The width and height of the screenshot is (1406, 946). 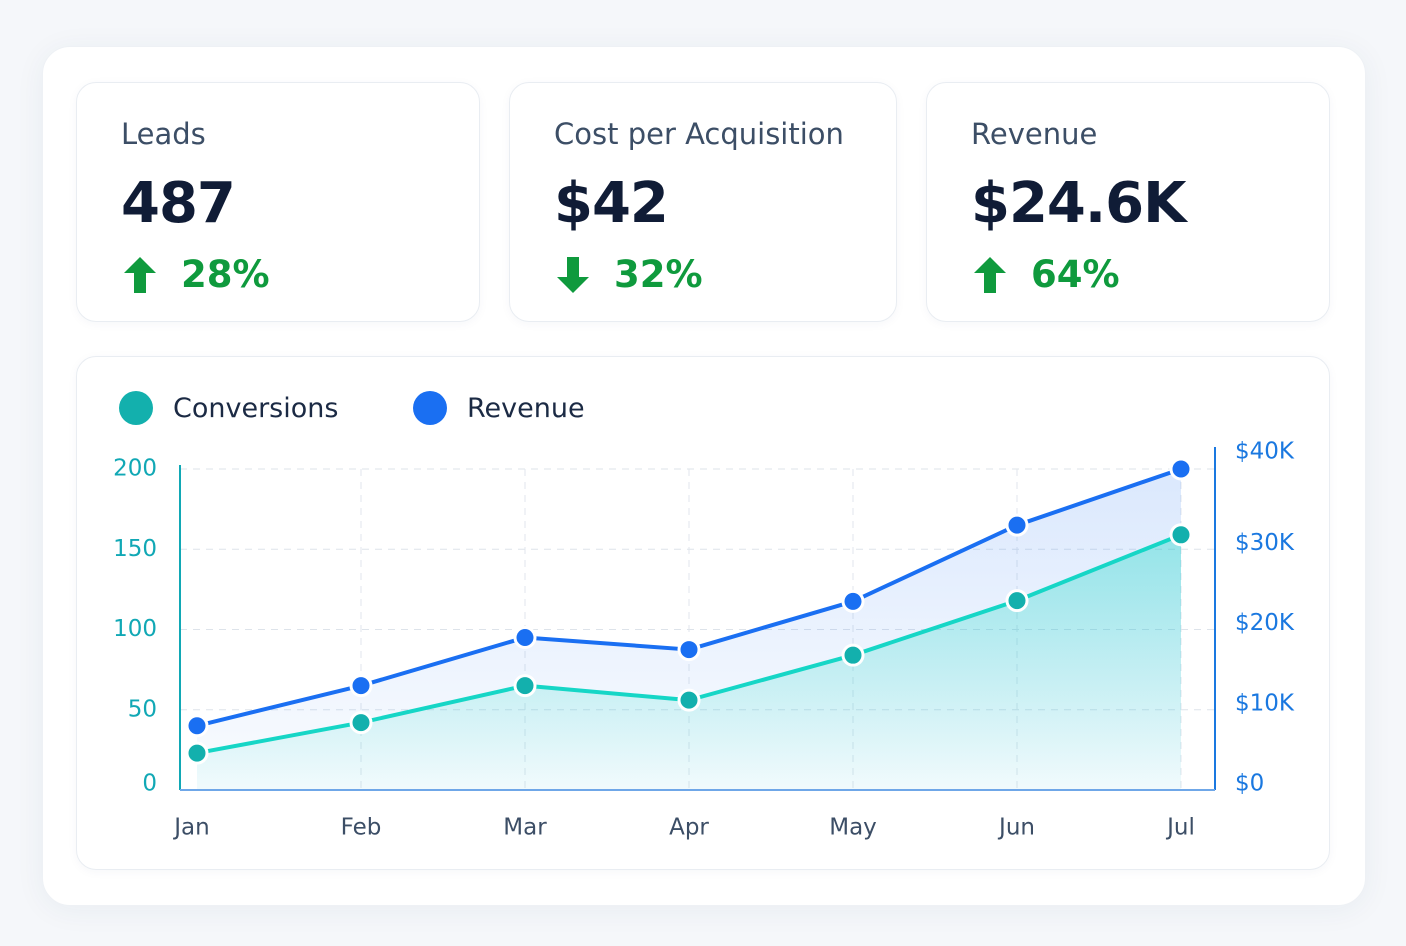 What do you see at coordinates (573, 274) in the screenshot?
I see `arrow-down-icon` at bounding box center [573, 274].